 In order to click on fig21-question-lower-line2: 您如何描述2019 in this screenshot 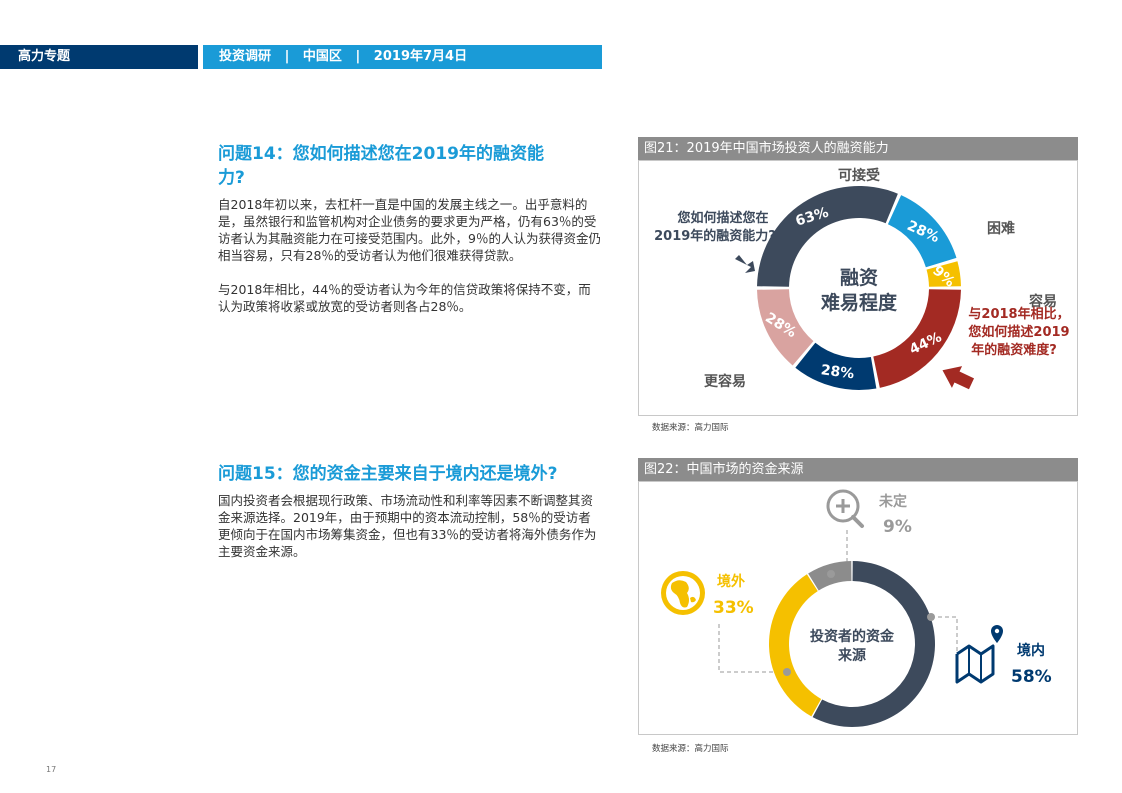, I will do `click(1018, 332)`.